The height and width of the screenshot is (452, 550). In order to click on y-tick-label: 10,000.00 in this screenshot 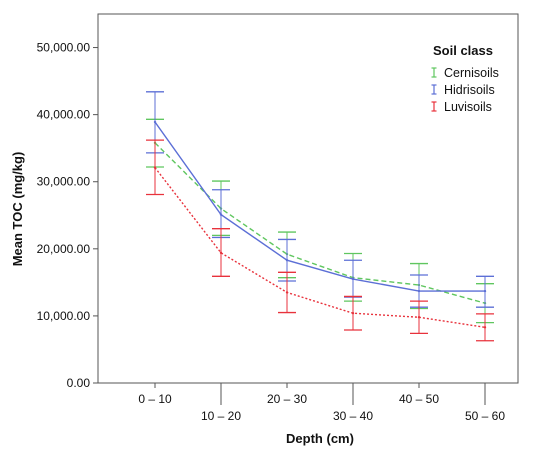, I will do `click(64, 316)`.